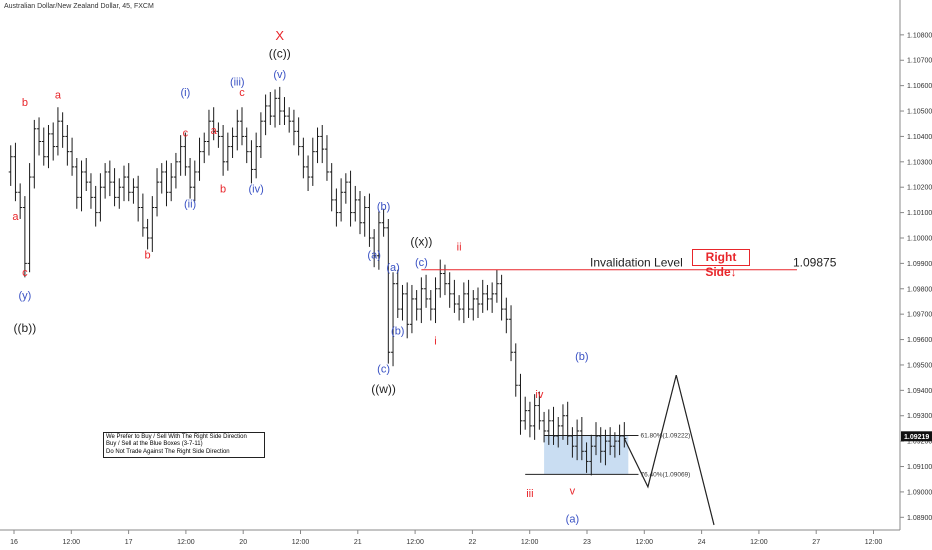 This screenshot has width=932, height=550. What do you see at coordinates (256, 189) in the screenshot?
I see `wave-label: (iv)` at bounding box center [256, 189].